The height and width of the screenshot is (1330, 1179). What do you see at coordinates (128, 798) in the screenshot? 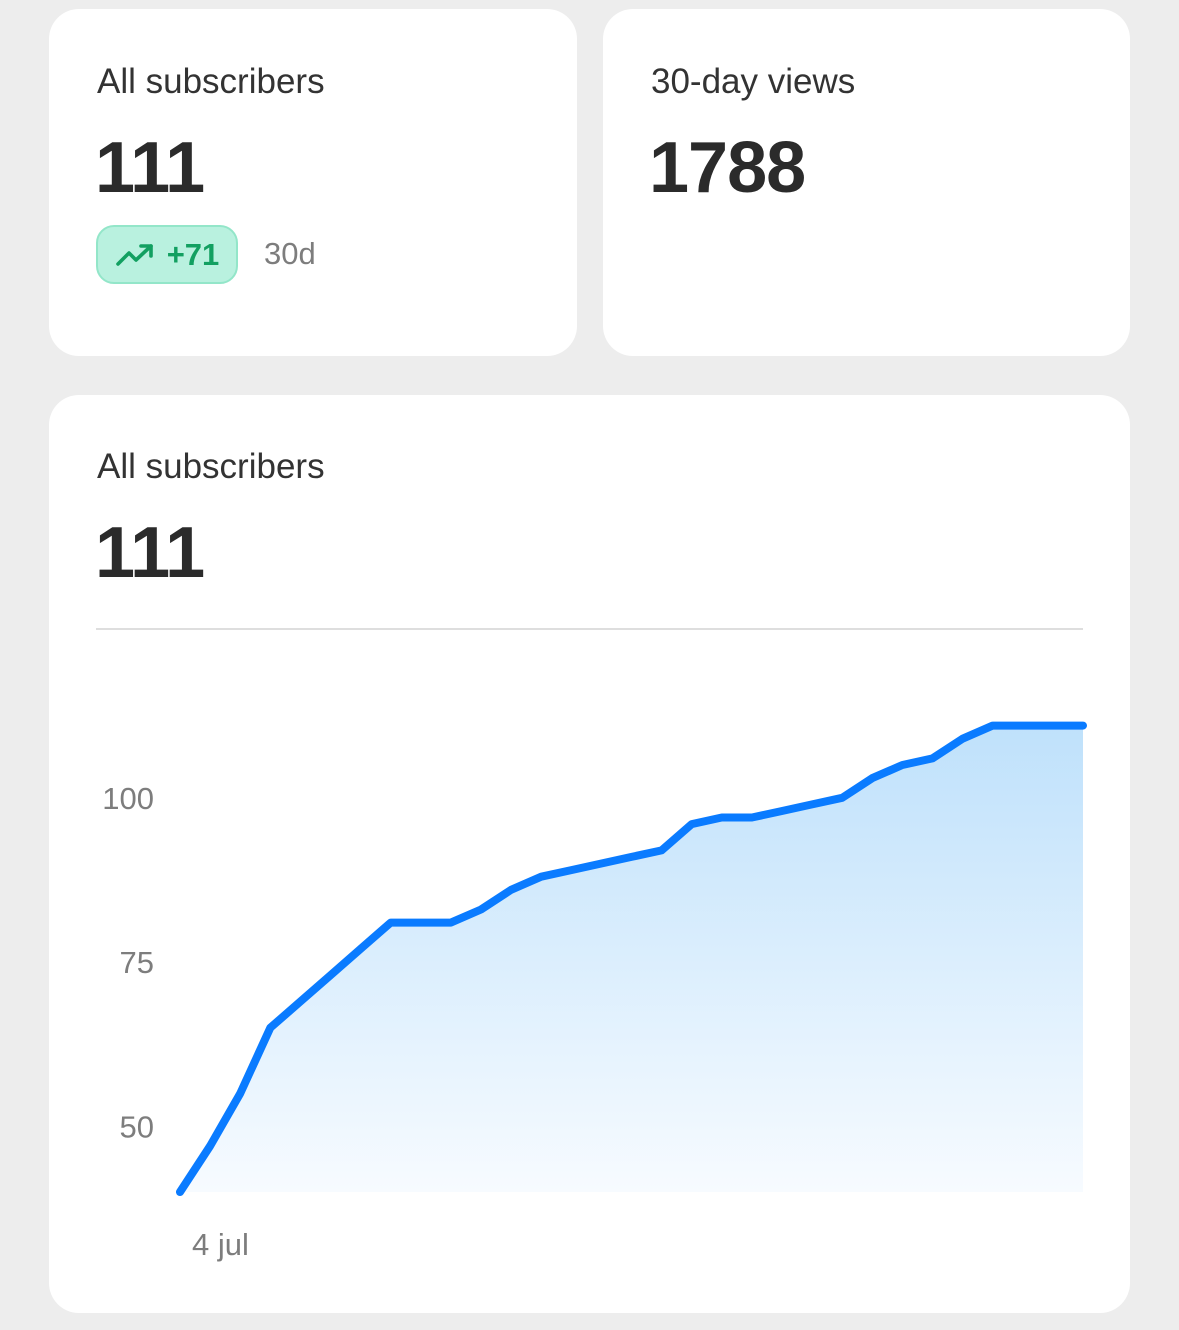
I see `y-tick-label: 100` at bounding box center [128, 798].